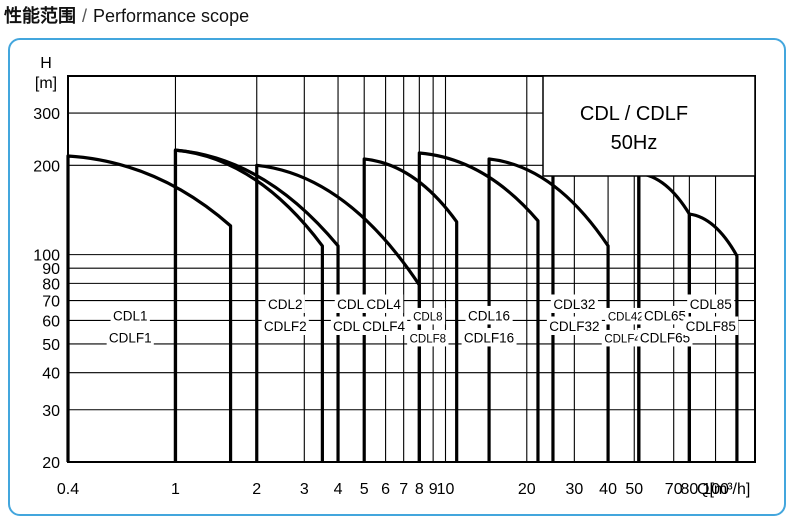 The height and width of the screenshot is (523, 796). I want to click on series-label-cdlf65: CDLF65, so click(665, 337).